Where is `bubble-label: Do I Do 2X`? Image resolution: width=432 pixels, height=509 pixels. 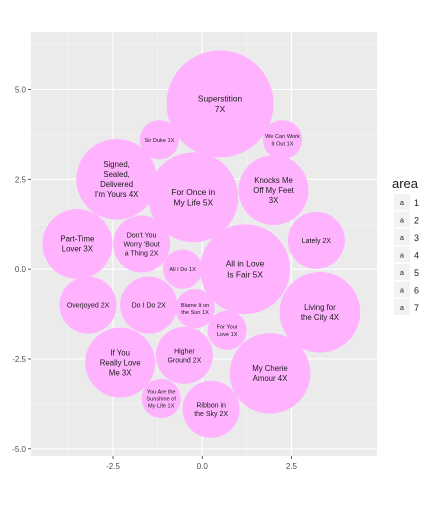
bubble-label: Do I Do 2X is located at coordinates (149, 306).